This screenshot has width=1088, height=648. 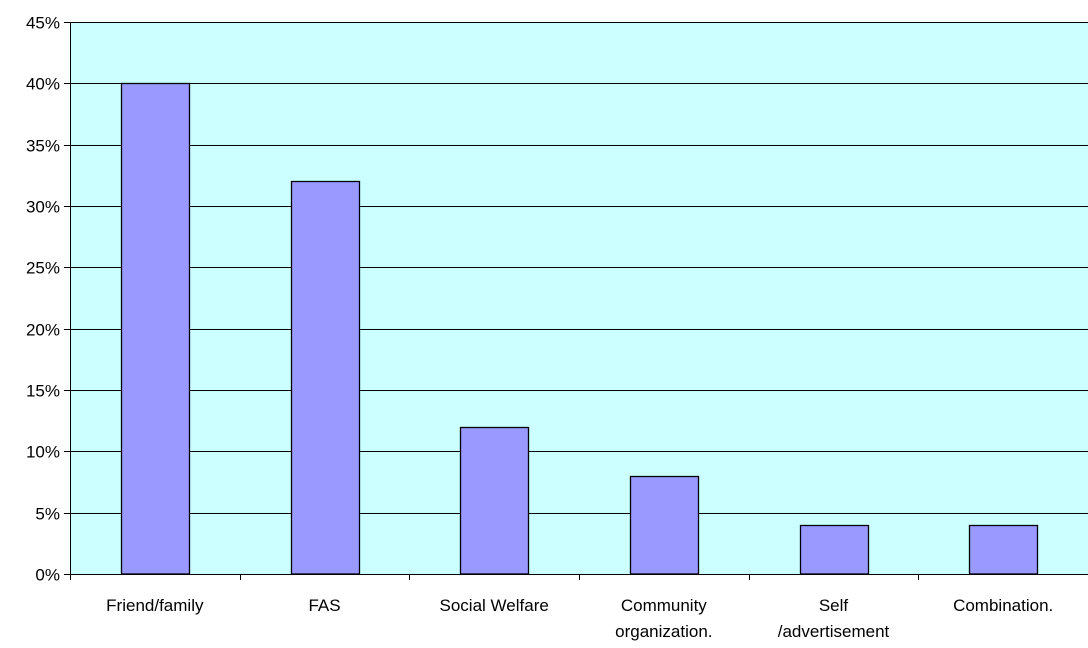 What do you see at coordinates (43, 330) in the screenshot?
I see `y-tick-label: 20%` at bounding box center [43, 330].